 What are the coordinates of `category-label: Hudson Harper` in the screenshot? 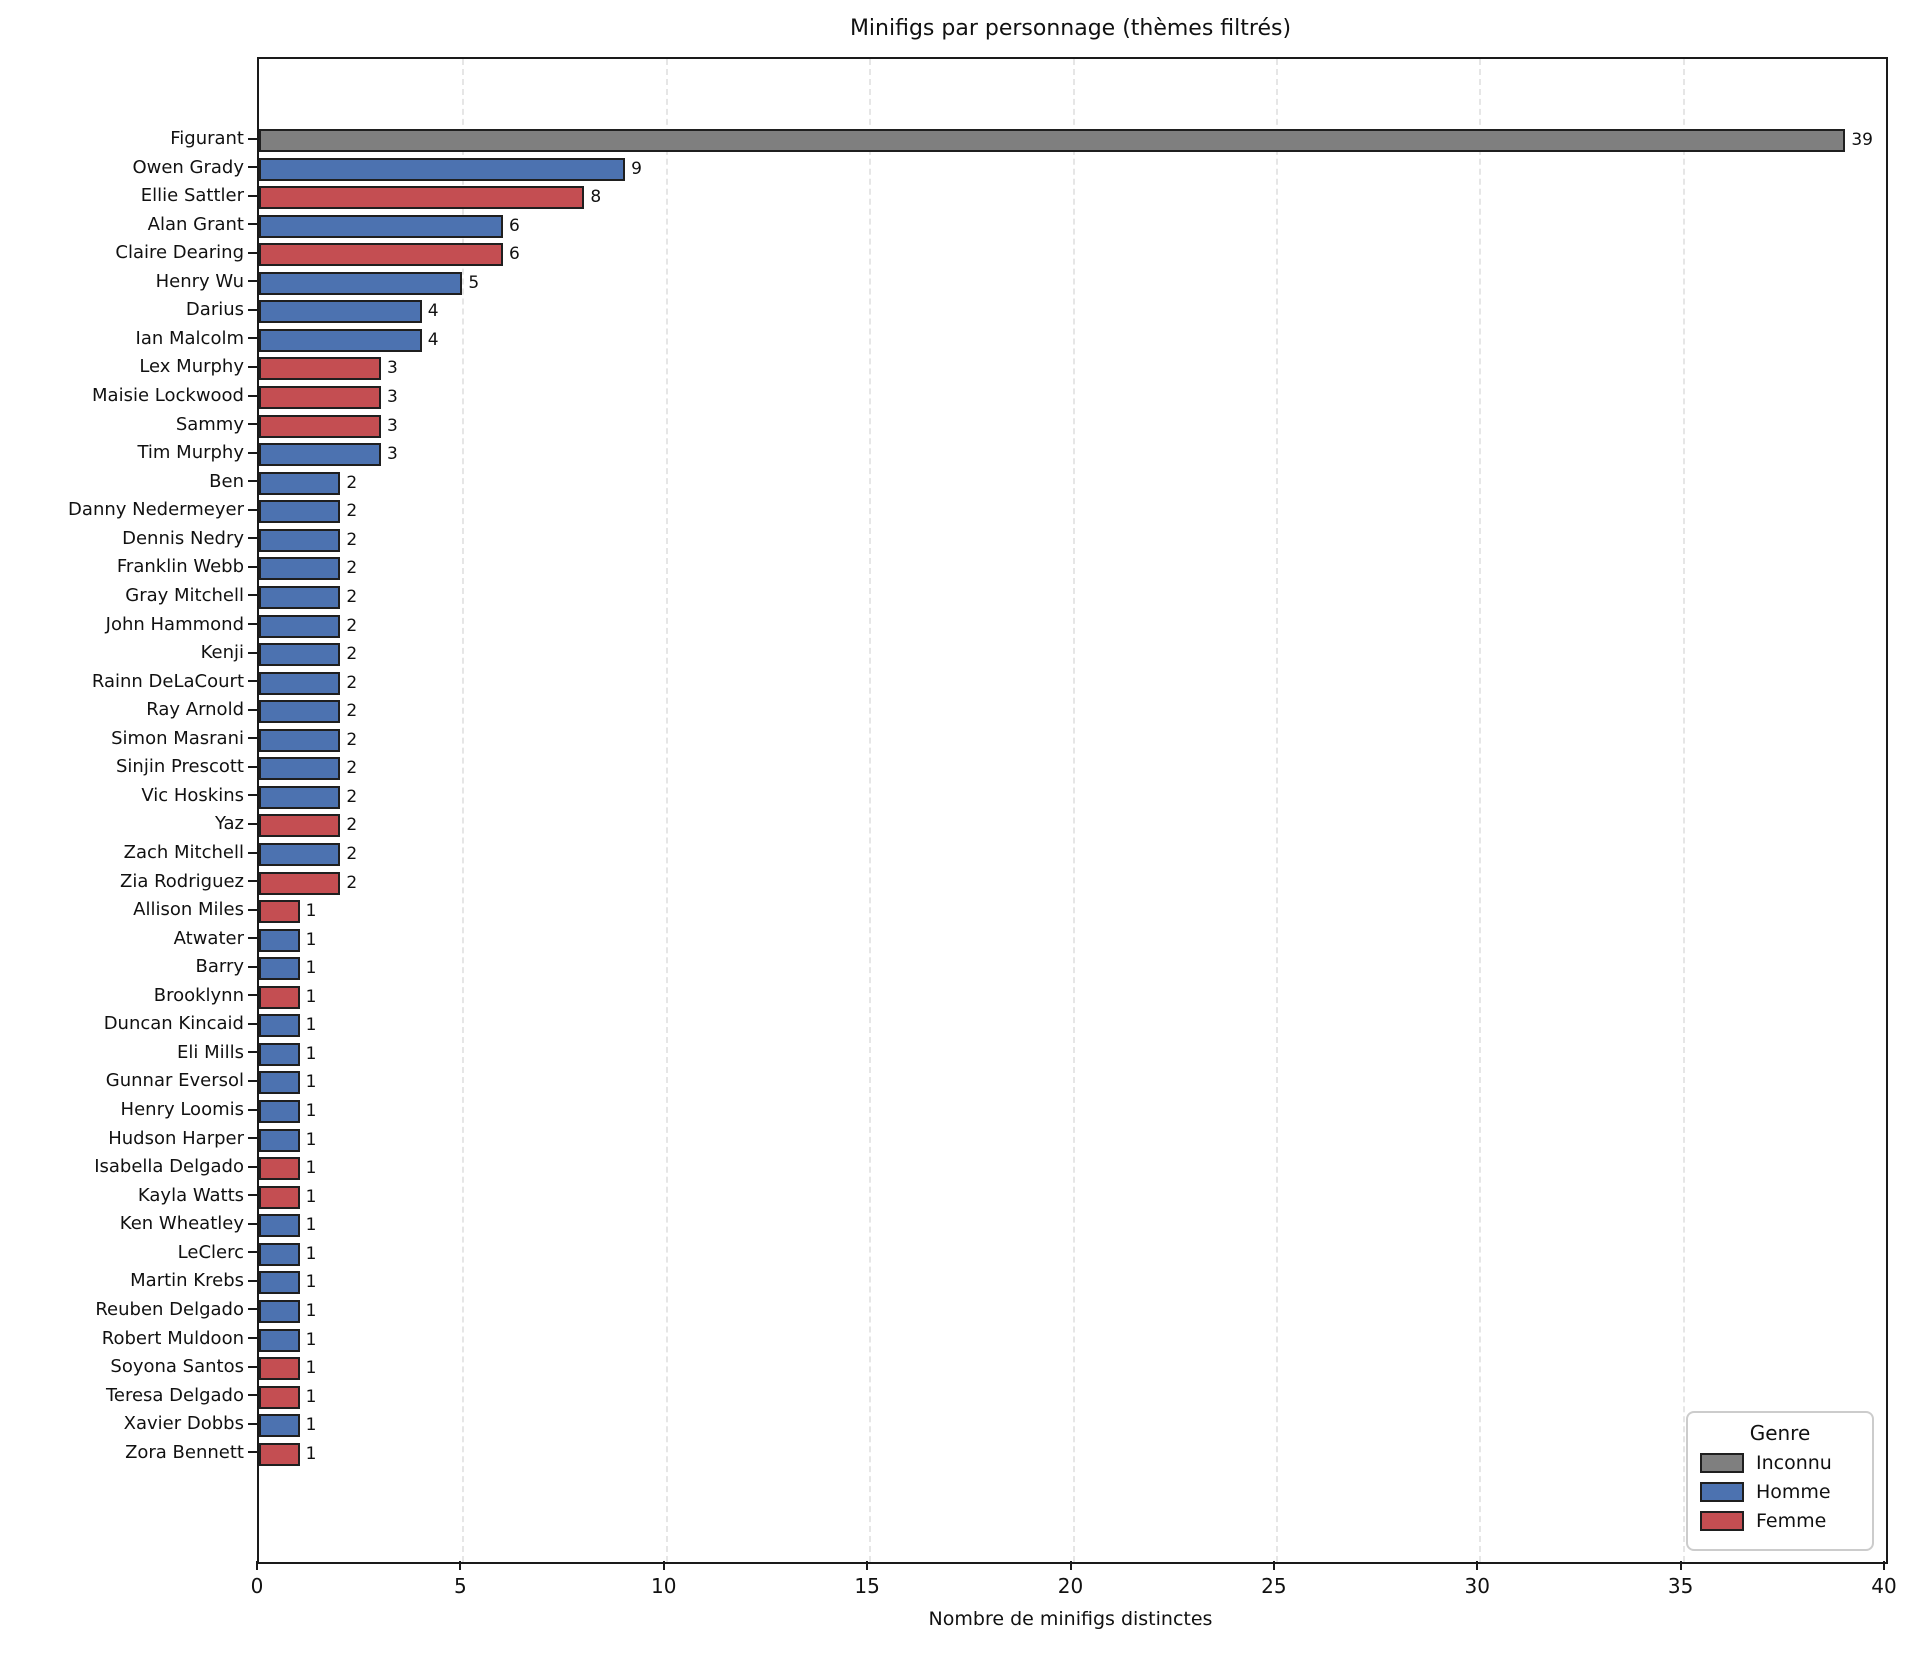 It's located at (176, 1138).